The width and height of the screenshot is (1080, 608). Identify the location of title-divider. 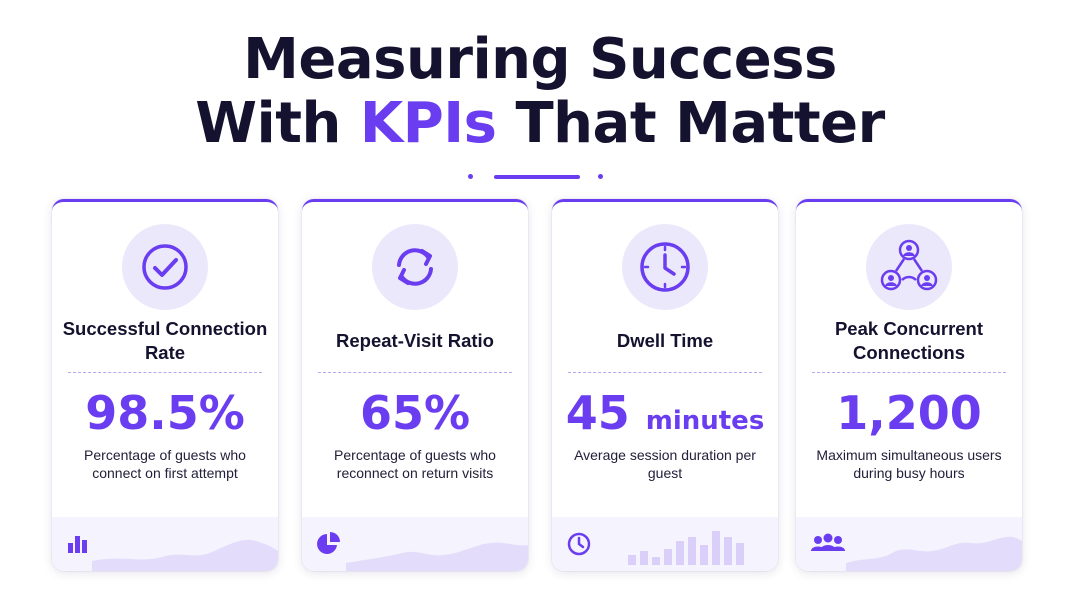
(540, 177).